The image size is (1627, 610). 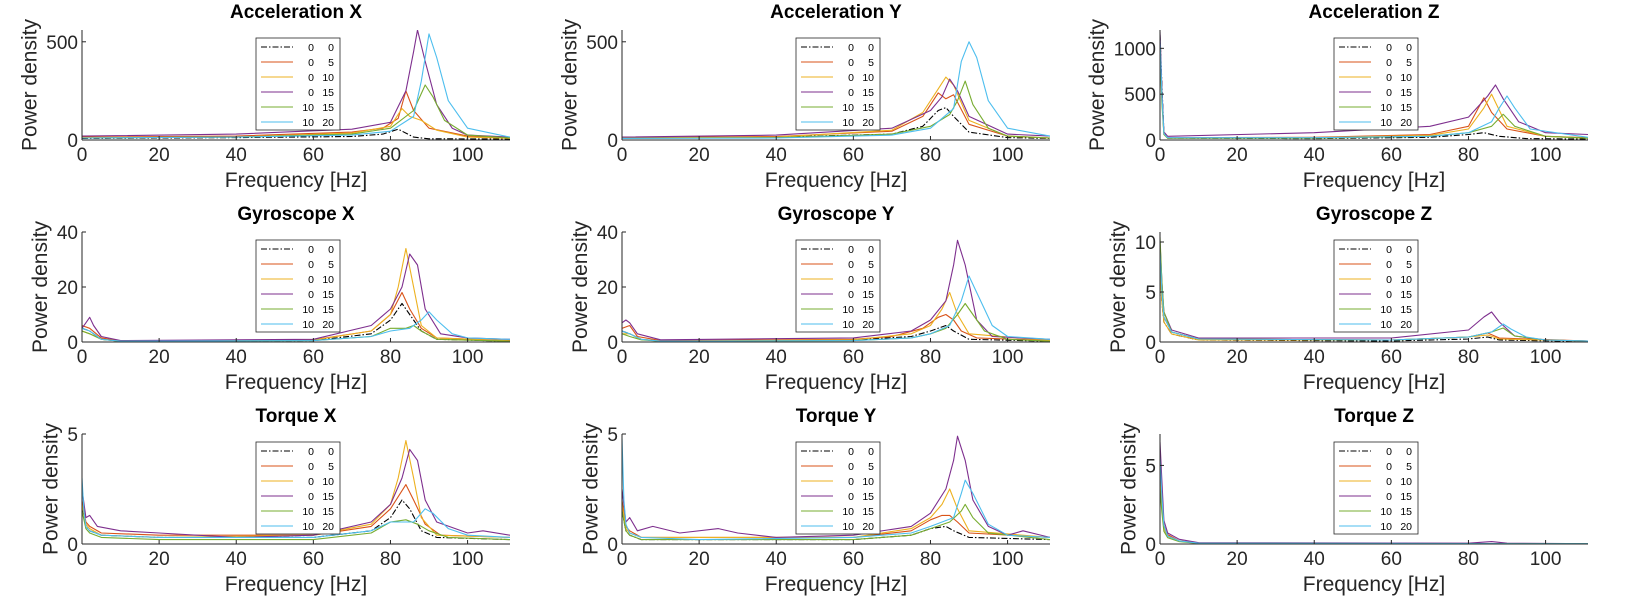 What do you see at coordinates (1374, 12) in the screenshot?
I see `subplot-title: Acceleration Z` at bounding box center [1374, 12].